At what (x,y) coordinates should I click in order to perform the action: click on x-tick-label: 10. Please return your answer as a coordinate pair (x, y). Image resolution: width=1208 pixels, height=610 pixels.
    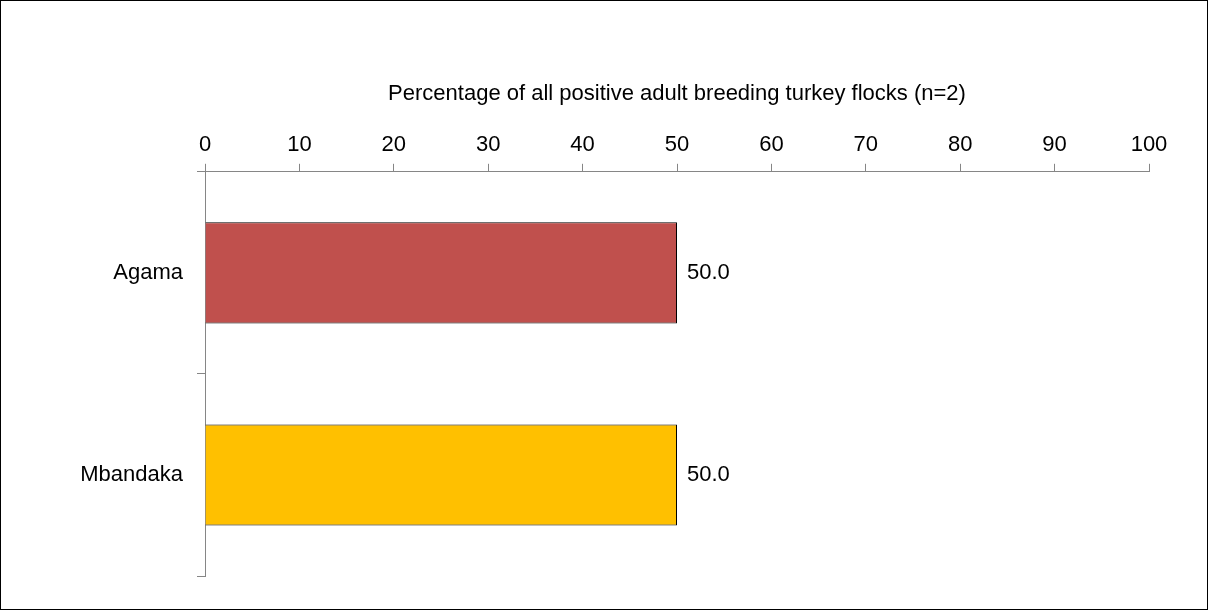
    Looking at the image, I should click on (299, 143).